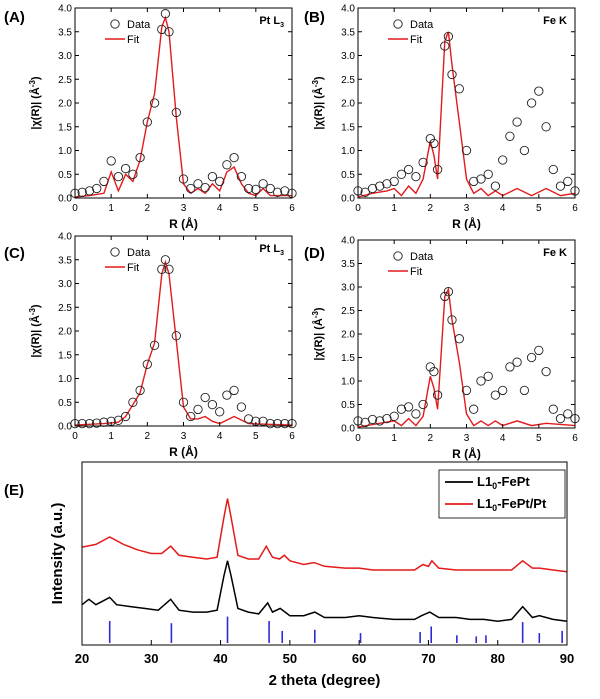 The height and width of the screenshot is (699, 600). I want to click on y-axis-label-end: ), so click(36, 78).